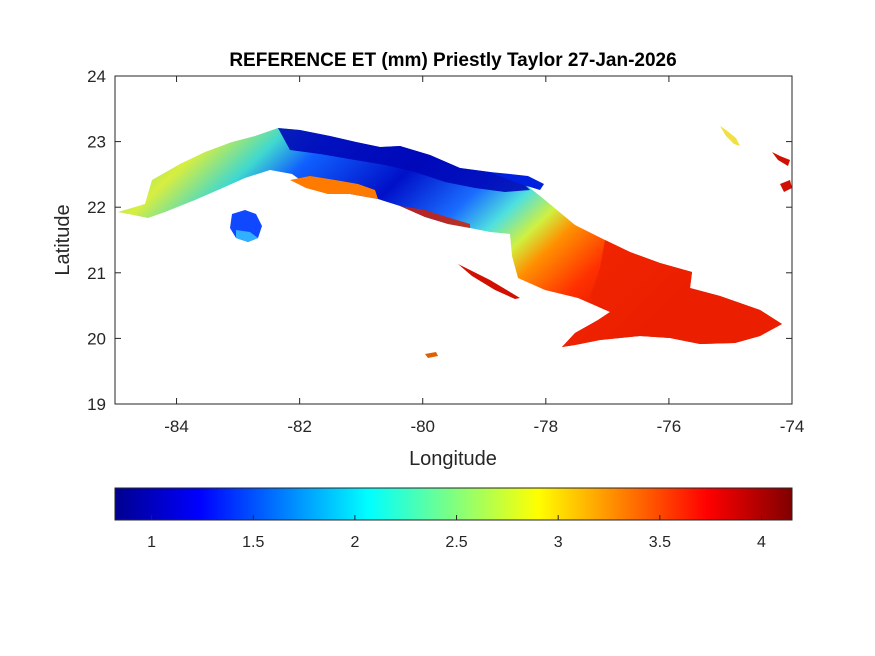 This screenshot has height=656, width=875. Describe the element at coordinates (456, 533) in the screenshot. I see `colorbar-ticks: 1 1.5 2 2.5 3 3.5 4` at that location.